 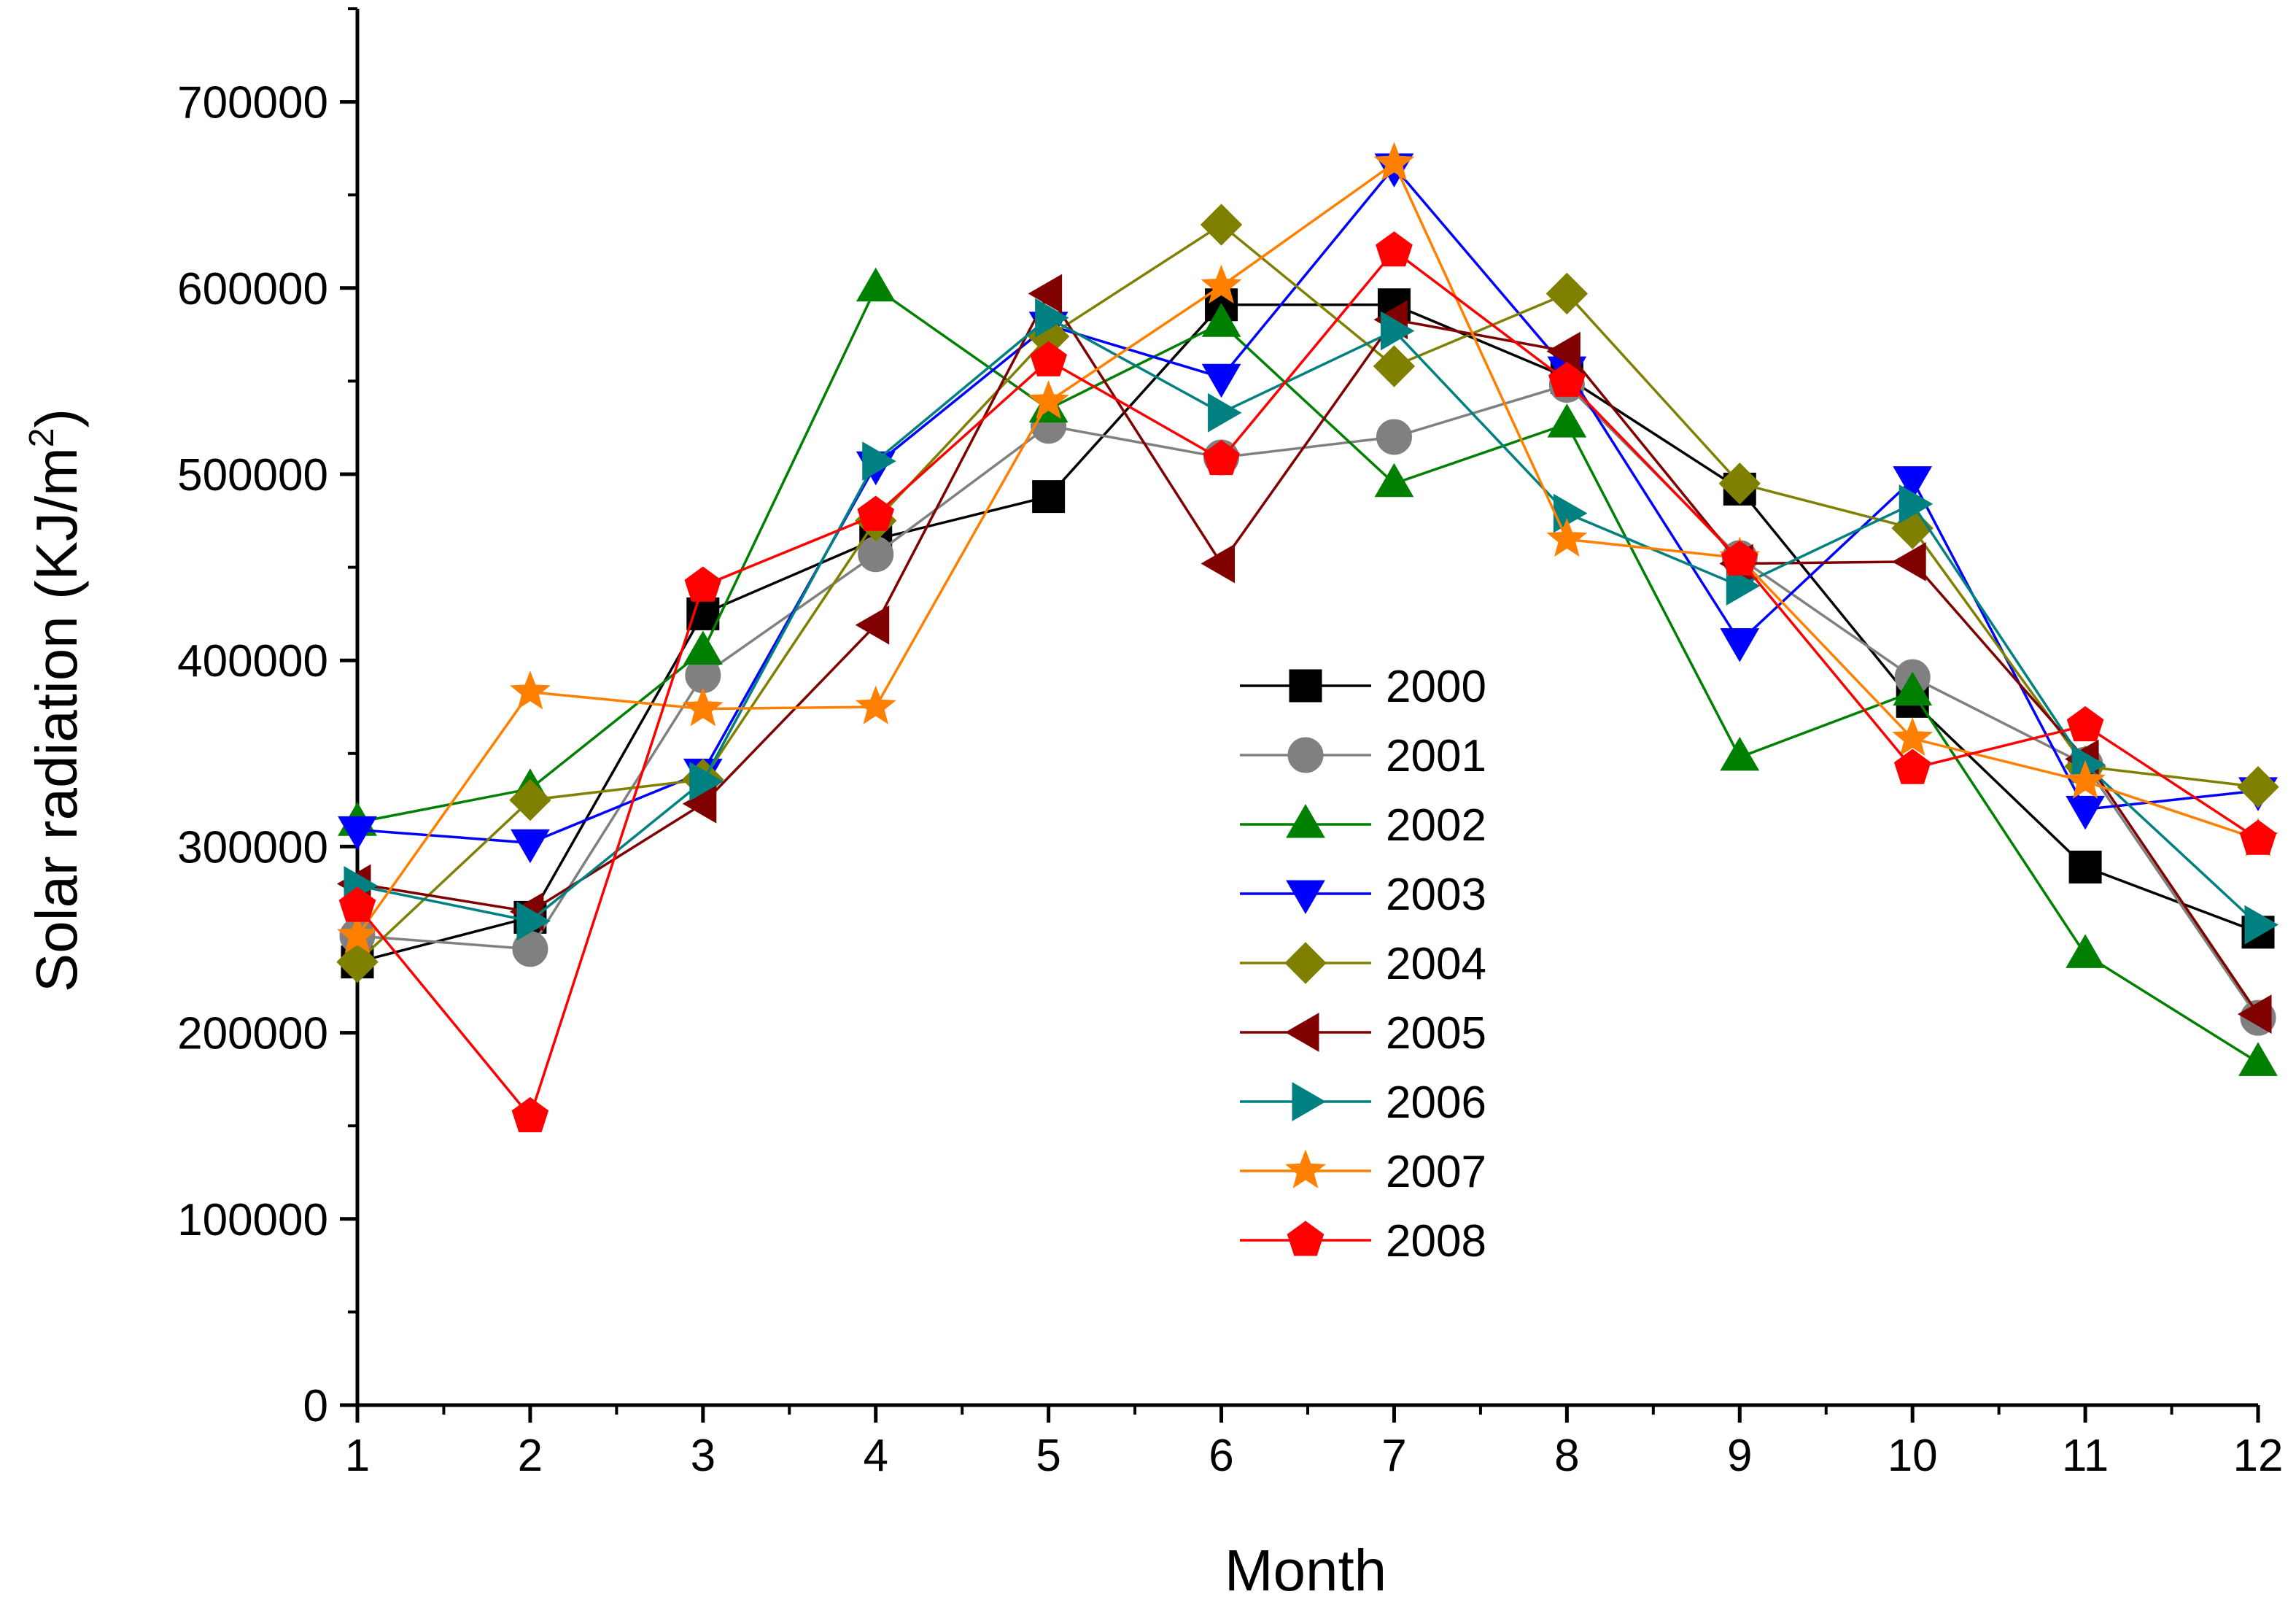 What do you see at coordinates (252, 475) in the screenshot?
I see `y-tick-label: 500000` at bounding box center [252, 475].